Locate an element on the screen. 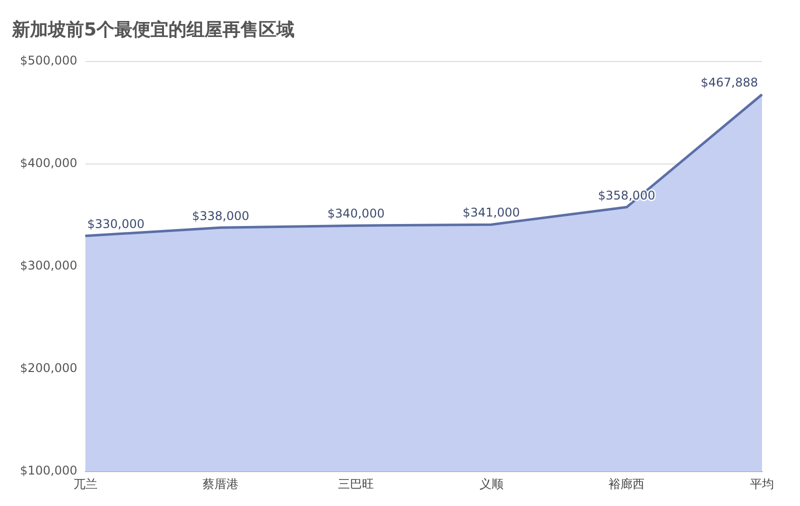 The width and height of the screenshot is (800, 506). y-tick-label: $200,000 is located at coordinates (49, 368).